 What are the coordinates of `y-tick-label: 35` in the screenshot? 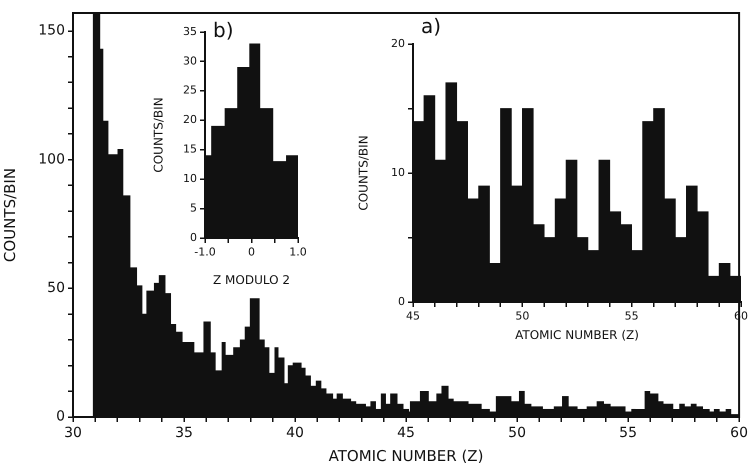 It's located at (190, 31).